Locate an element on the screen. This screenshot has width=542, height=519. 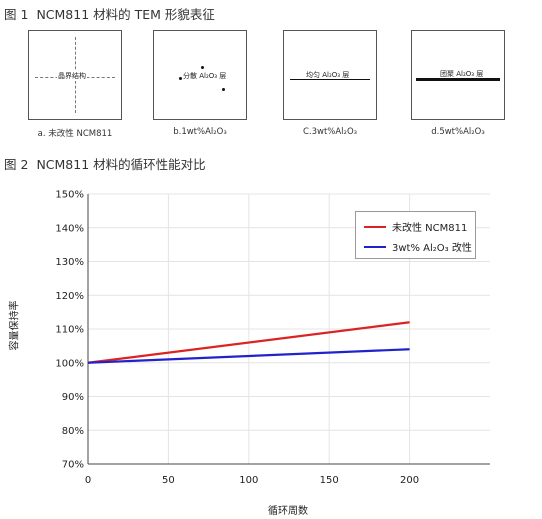
x-tick-label: 0 is located at coordinates (88, 480).